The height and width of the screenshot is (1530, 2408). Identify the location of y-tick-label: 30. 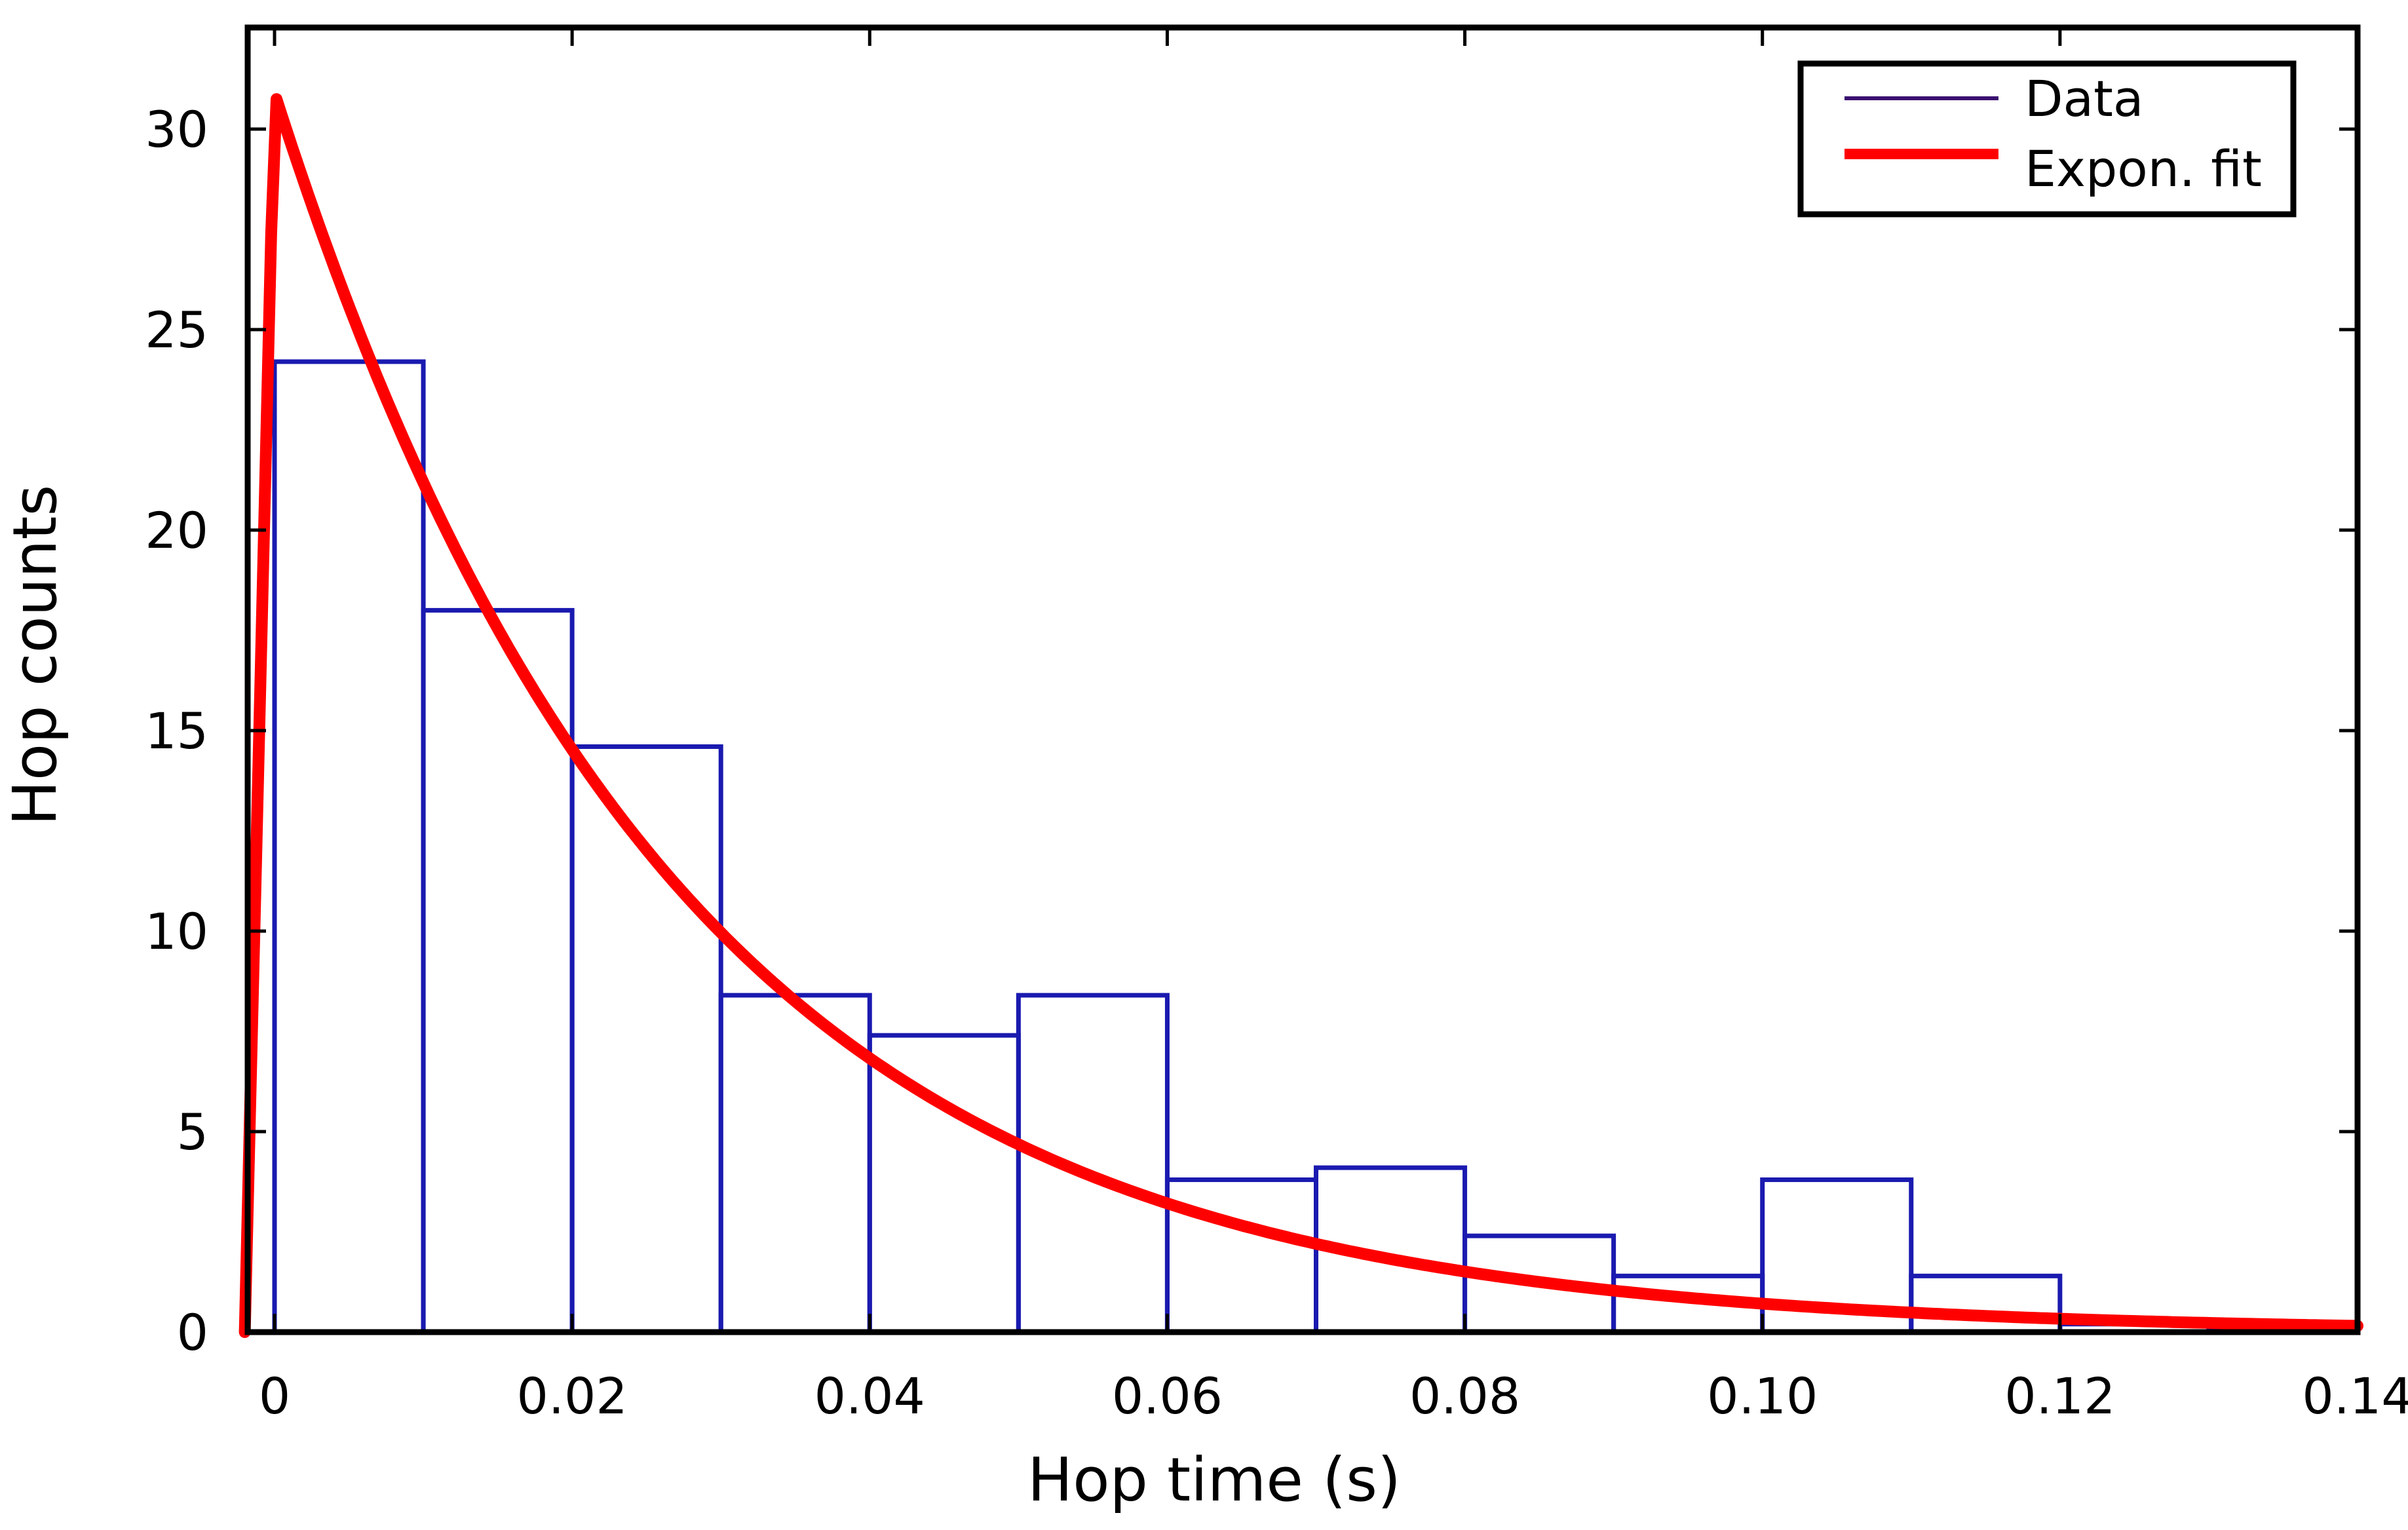
(177, 129).